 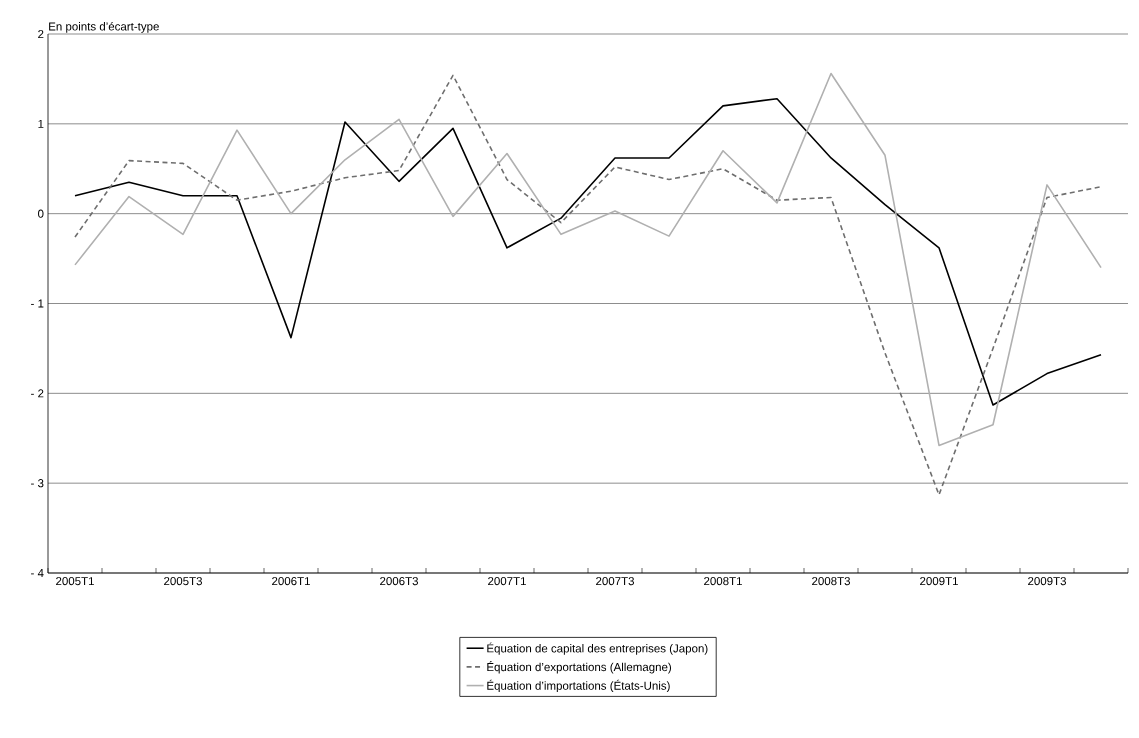 I want to click on y-tick-label: 2, so click(x=41, y=34).